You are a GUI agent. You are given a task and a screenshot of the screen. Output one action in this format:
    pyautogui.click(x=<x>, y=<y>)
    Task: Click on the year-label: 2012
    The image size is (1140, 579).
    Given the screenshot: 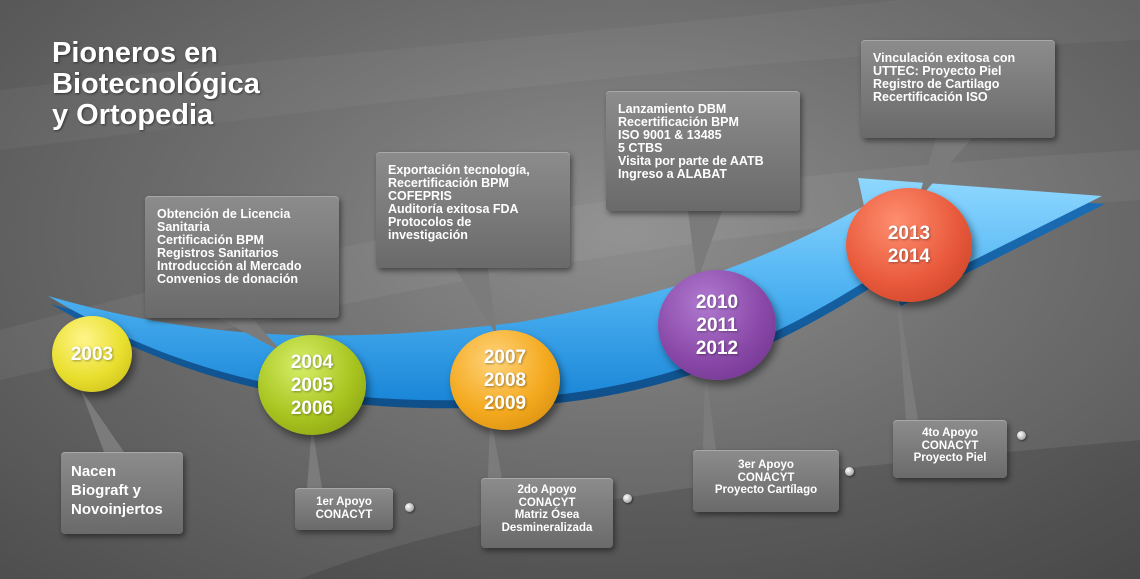 What is the action you would take?
    pyautogui.click(x=717, y=348)
    